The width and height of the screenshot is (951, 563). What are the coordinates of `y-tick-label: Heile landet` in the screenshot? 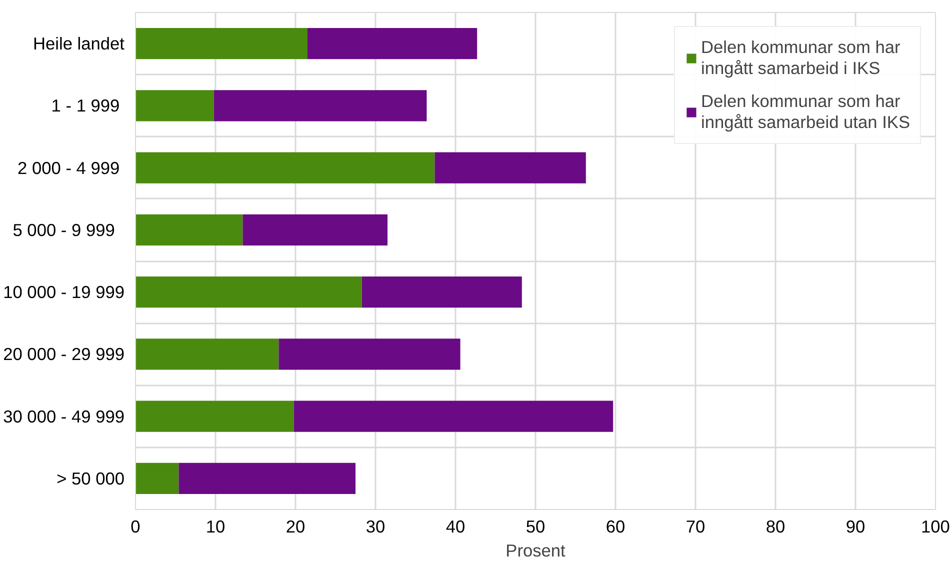 It's located at (78, 44).